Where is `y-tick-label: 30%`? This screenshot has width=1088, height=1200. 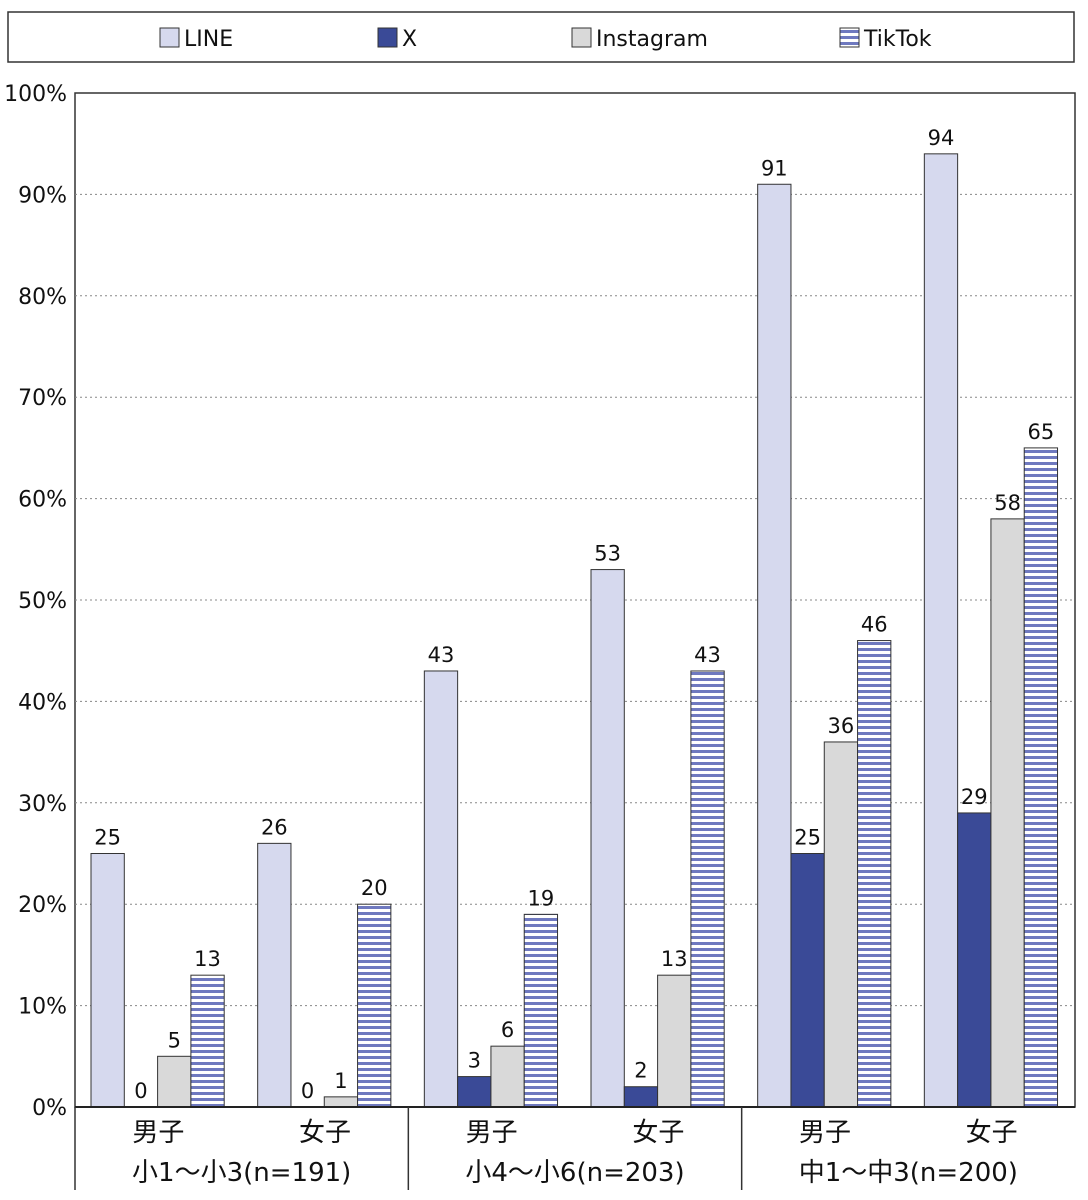 y-tick-label: 30% is located at coordinates (42, 804).